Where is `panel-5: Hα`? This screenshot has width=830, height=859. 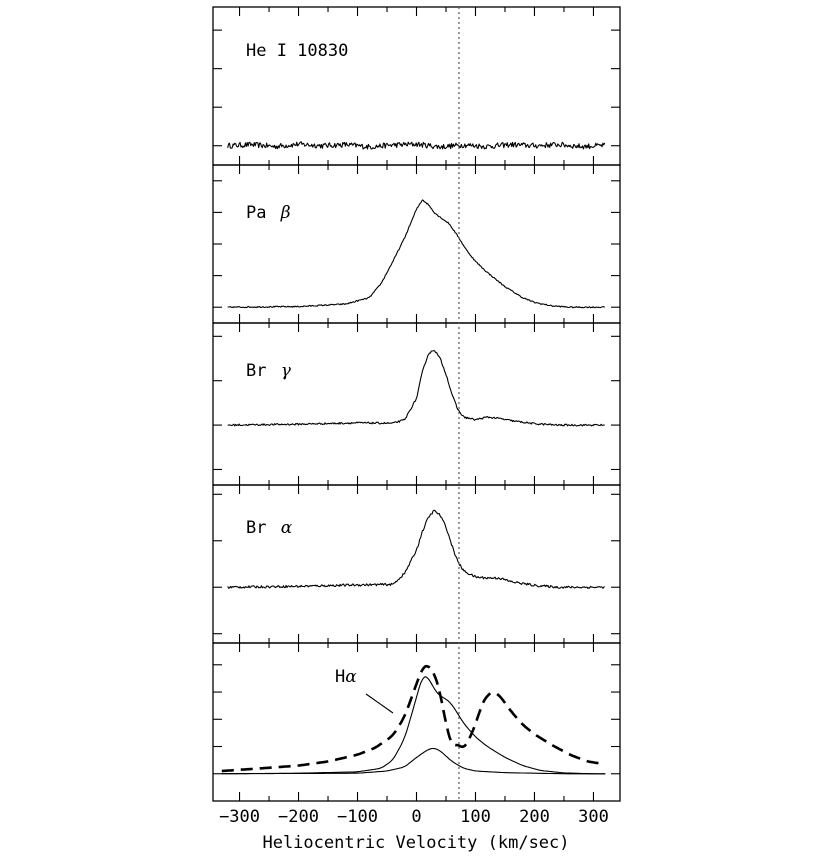 panel-5: Hα is located at coordinates (416, 722).